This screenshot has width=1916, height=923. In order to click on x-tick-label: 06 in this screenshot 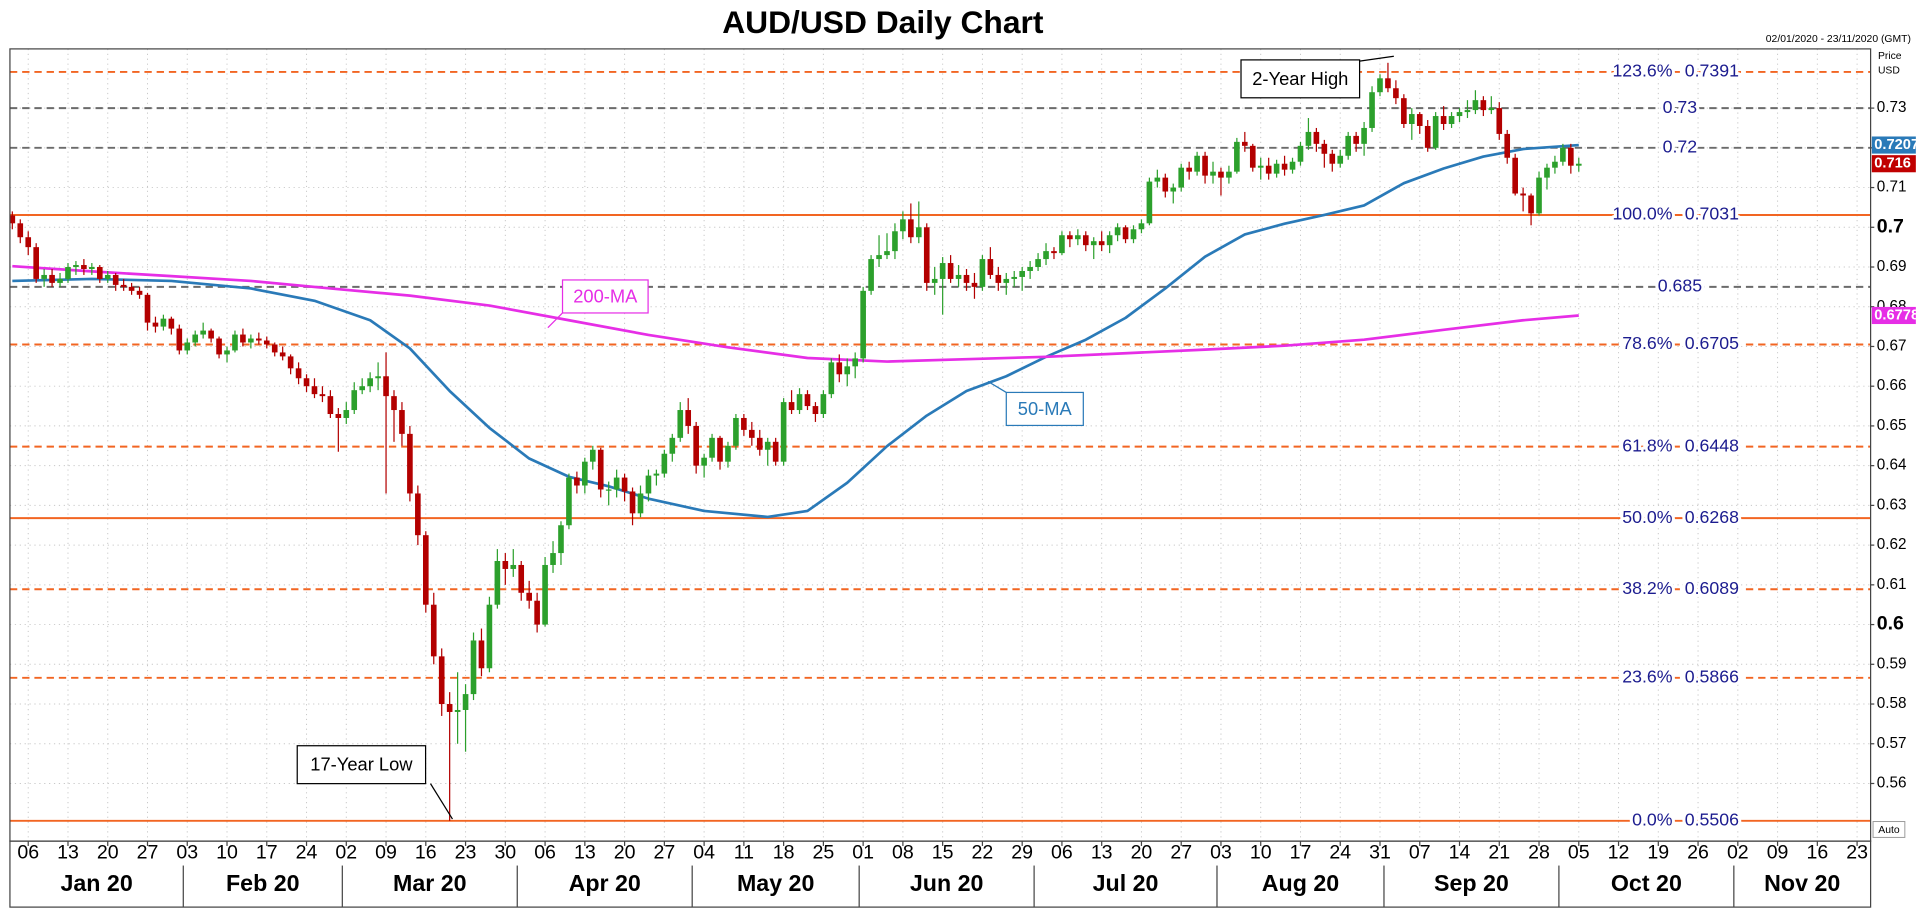, I will do `click(1062, 852)`.